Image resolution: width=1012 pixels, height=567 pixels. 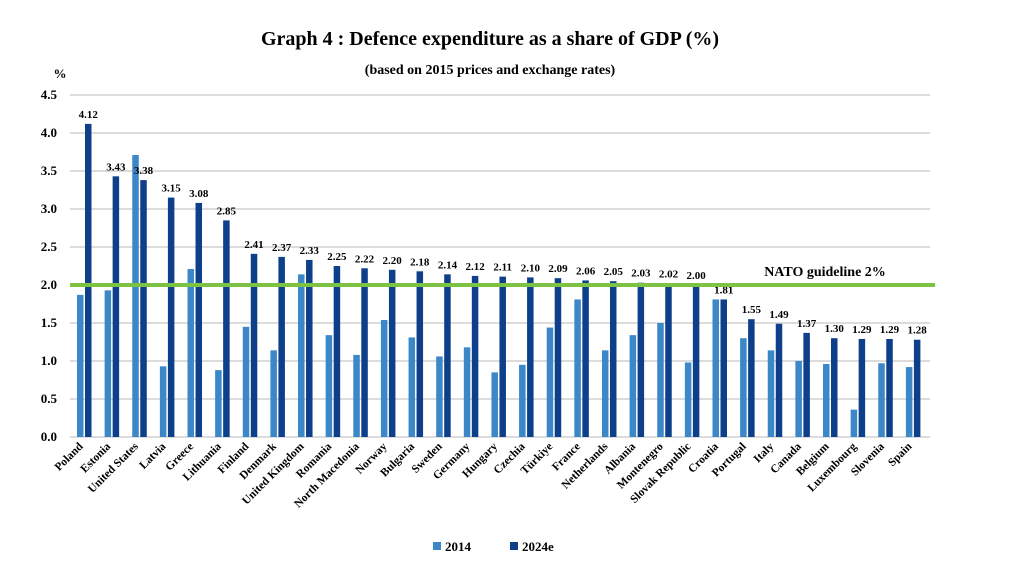 What do you see at coordinates (393, 261) in the screenshot?
I see `data-label: 2.20` at bounding box center [393, 261].